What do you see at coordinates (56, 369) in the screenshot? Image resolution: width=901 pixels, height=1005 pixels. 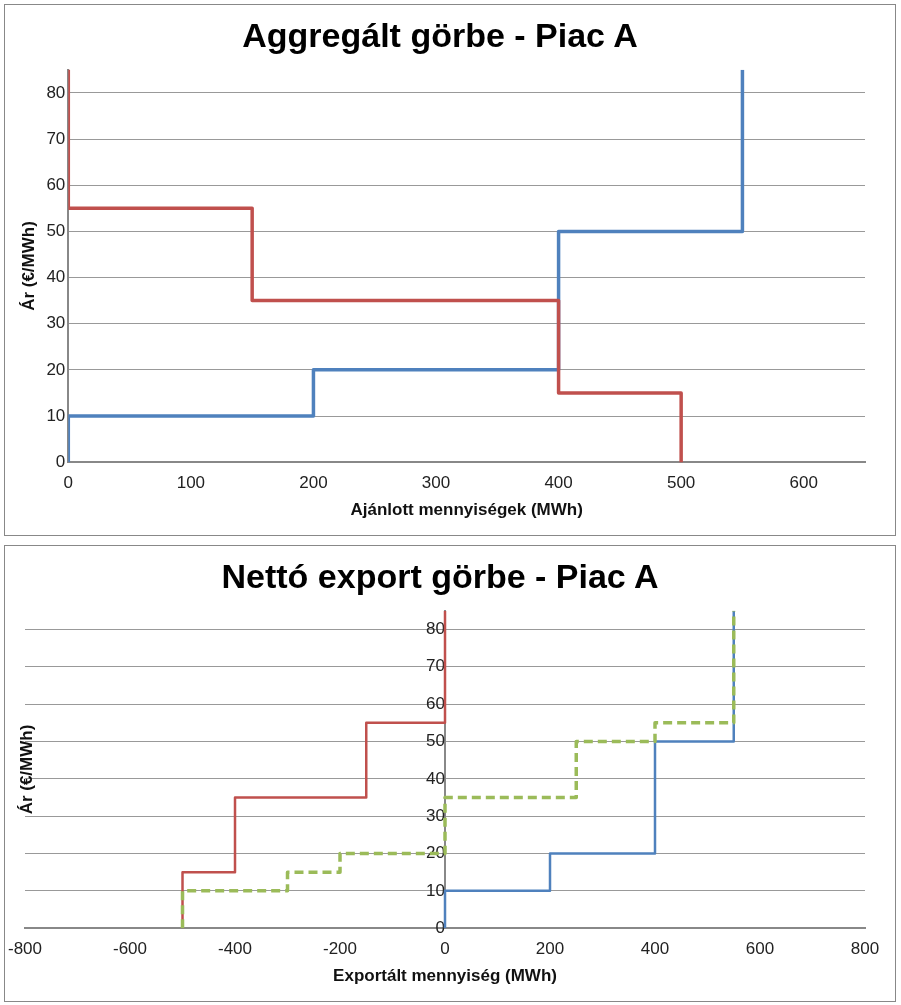 I see `y-tick-label: 20` at bounding box center [56, 369].